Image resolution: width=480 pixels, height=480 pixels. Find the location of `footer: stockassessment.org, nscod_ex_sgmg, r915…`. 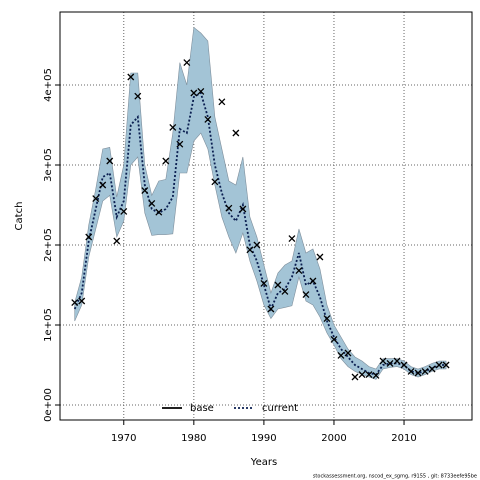

footer: stockassessment.org, nscod_ex_sgmg, r915… is located at coordinates (395, 477).